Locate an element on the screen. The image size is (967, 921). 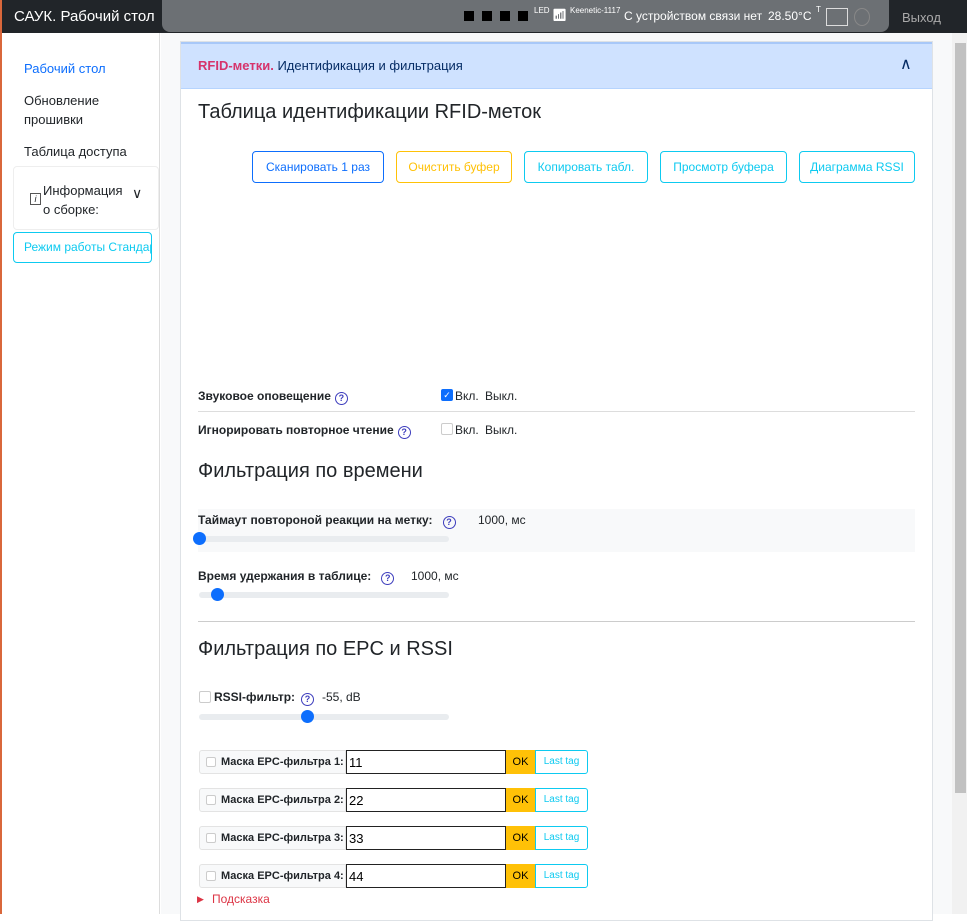
sound-label: Звуковое оповещение? is located at coordinates (273, 397).